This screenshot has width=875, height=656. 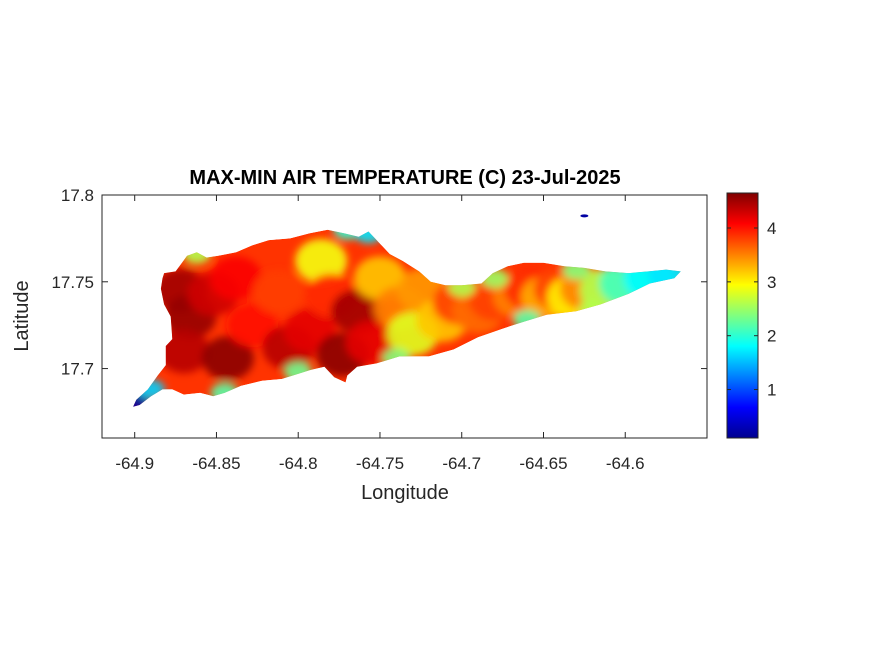 I want to click on x-tick-label: -64.65, so click(x=543, y=463).